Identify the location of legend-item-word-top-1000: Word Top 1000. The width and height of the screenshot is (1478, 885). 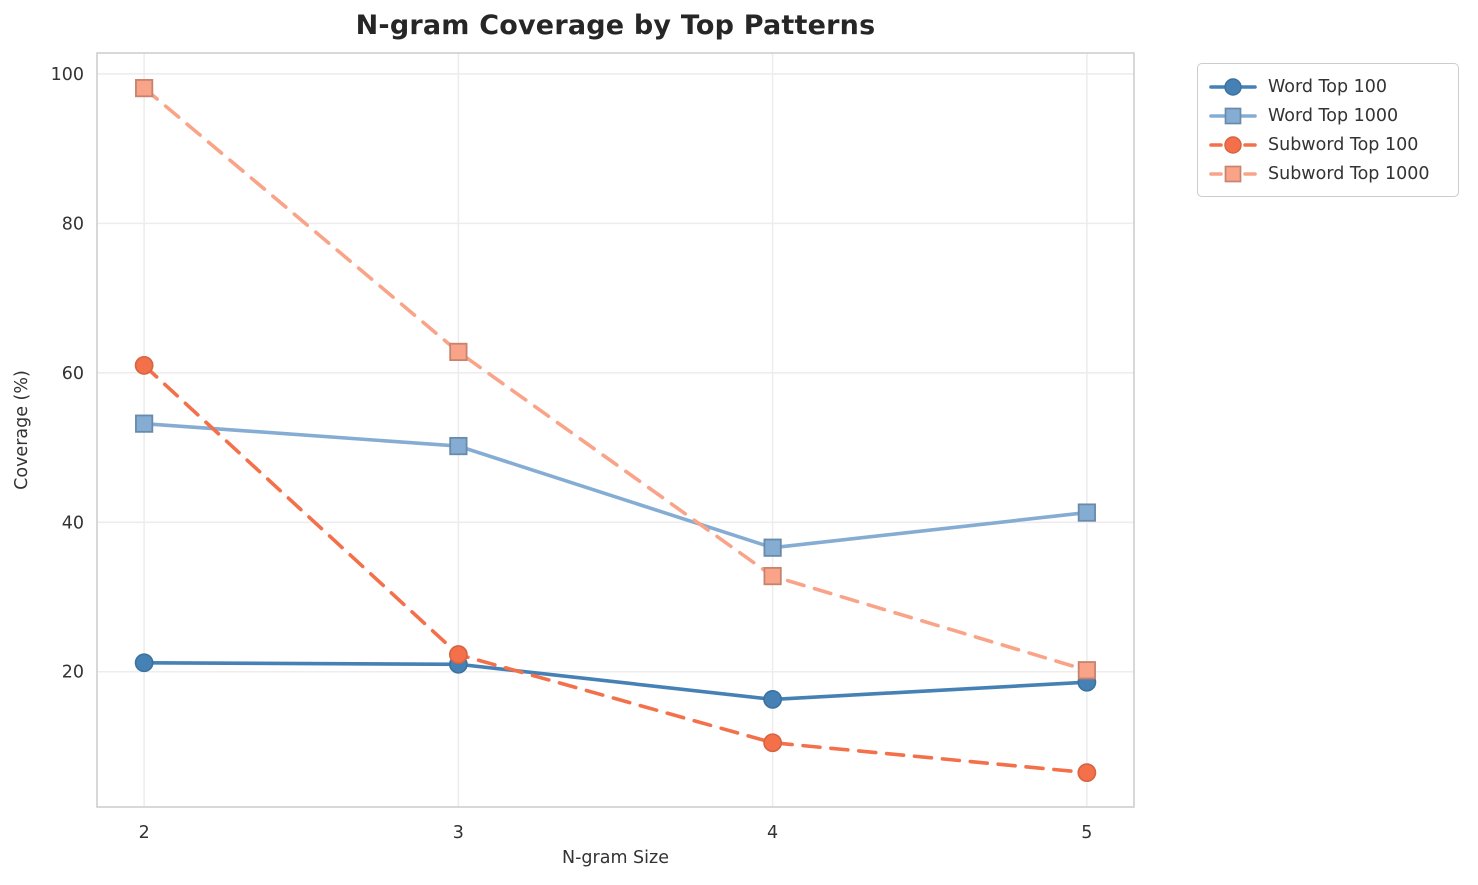
(1327, 115).